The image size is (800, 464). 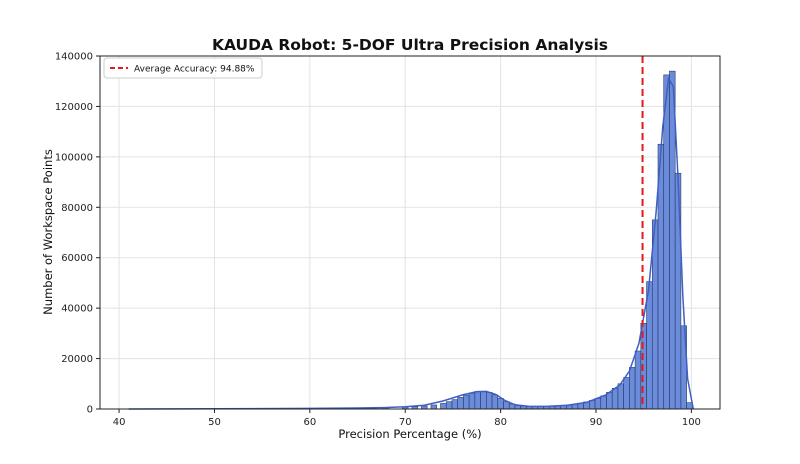 What do you see at coordinates (74, 107) in the screenshot?
I see `y-tick-label: 120000` at bounding box center [74, 107].